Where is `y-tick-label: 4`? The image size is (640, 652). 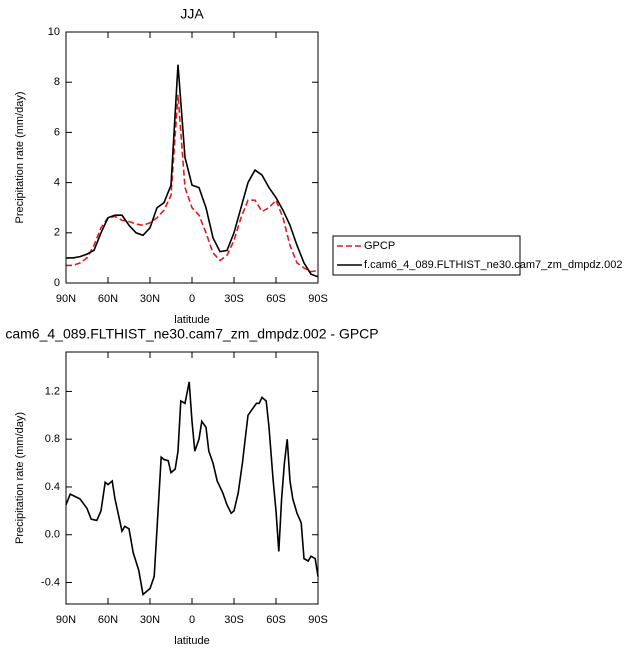 y-tick-label: 4 is located at coordinates (57, 183).